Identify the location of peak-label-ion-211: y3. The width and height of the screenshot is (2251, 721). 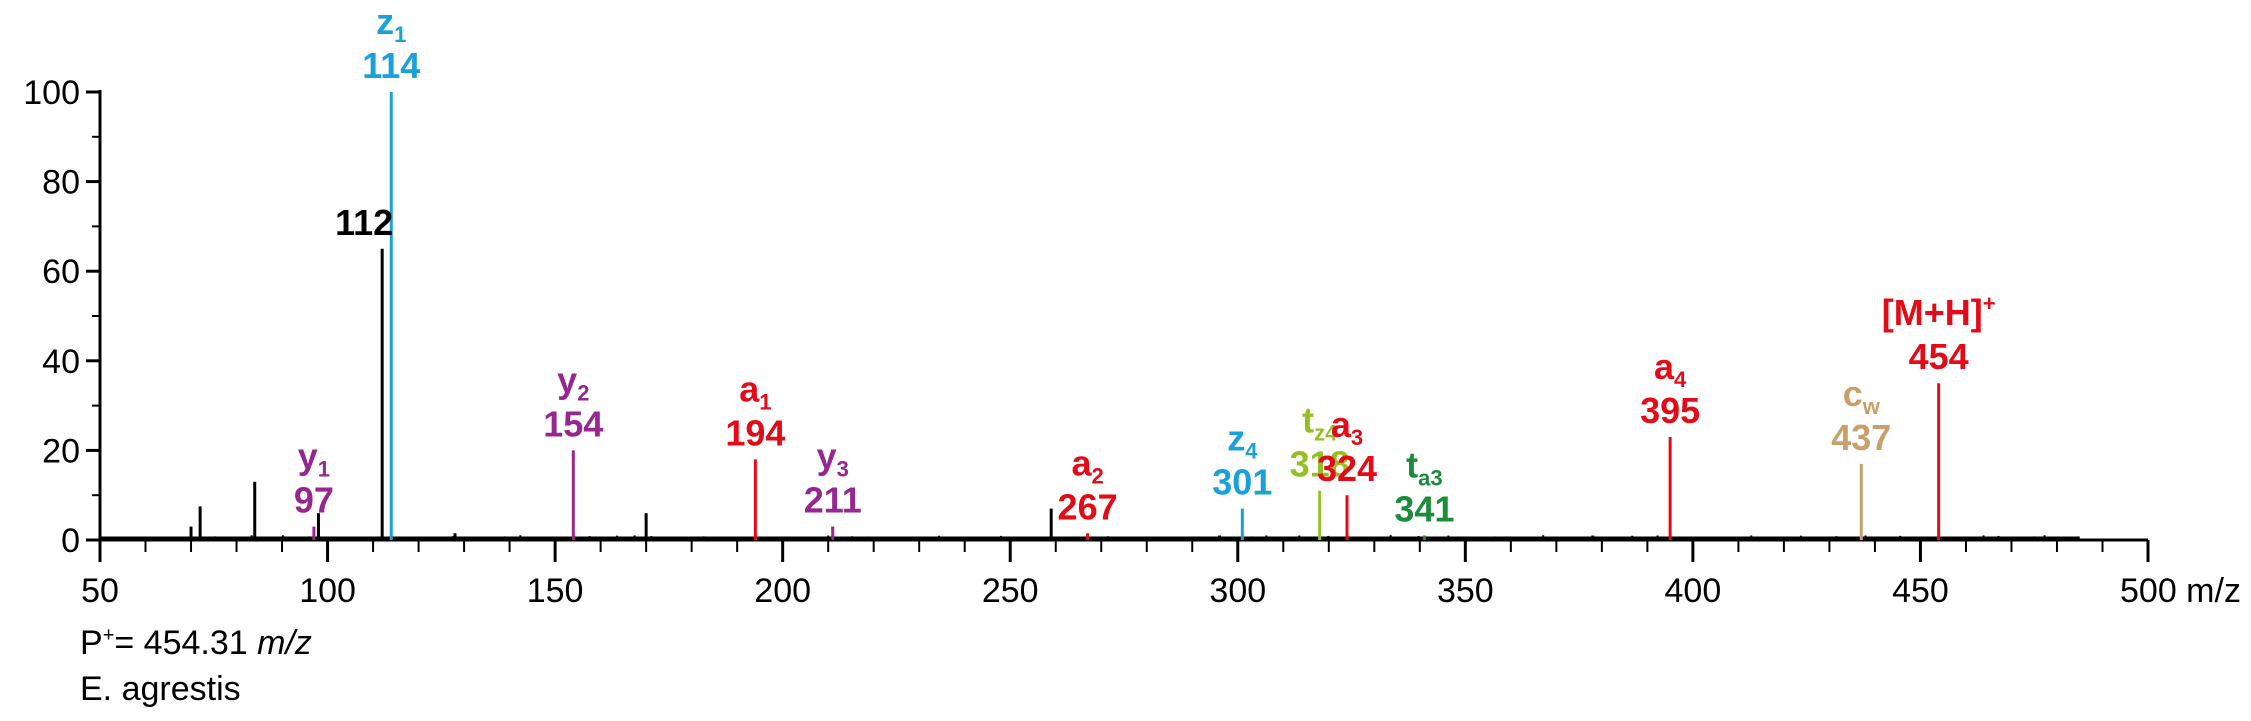
(833, 459).